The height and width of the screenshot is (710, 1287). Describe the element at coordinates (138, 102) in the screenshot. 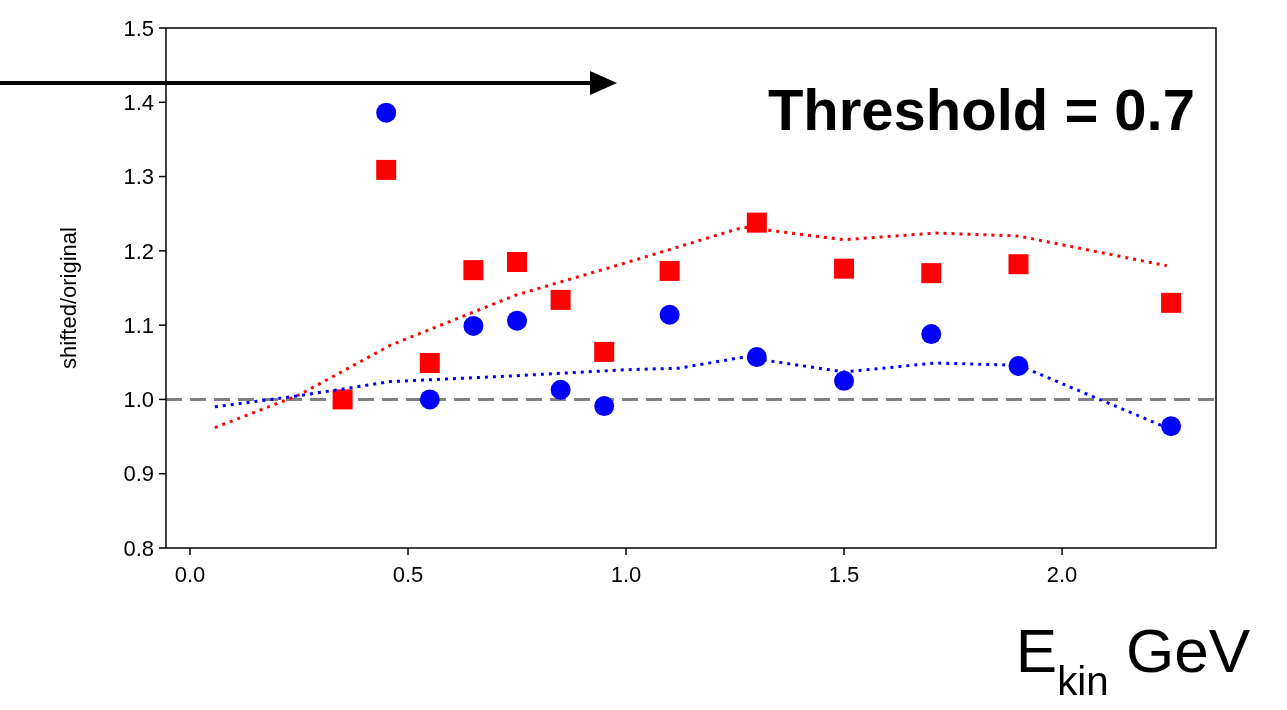

I see `y-tick-label: 1.4` at that location.